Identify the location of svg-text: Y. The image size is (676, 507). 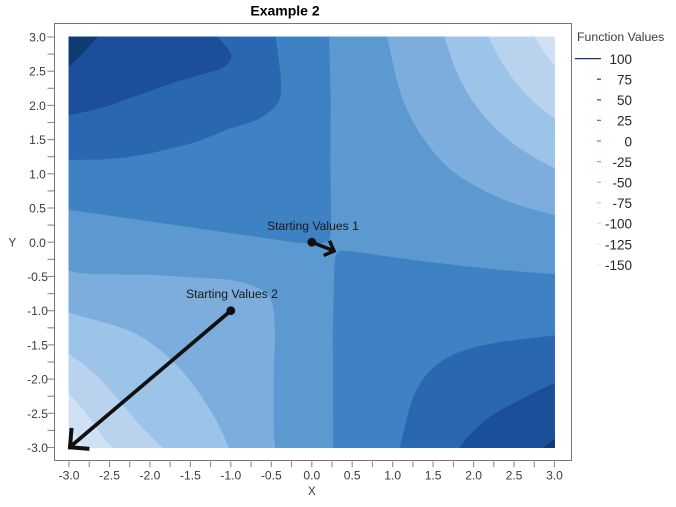
(13, 244).